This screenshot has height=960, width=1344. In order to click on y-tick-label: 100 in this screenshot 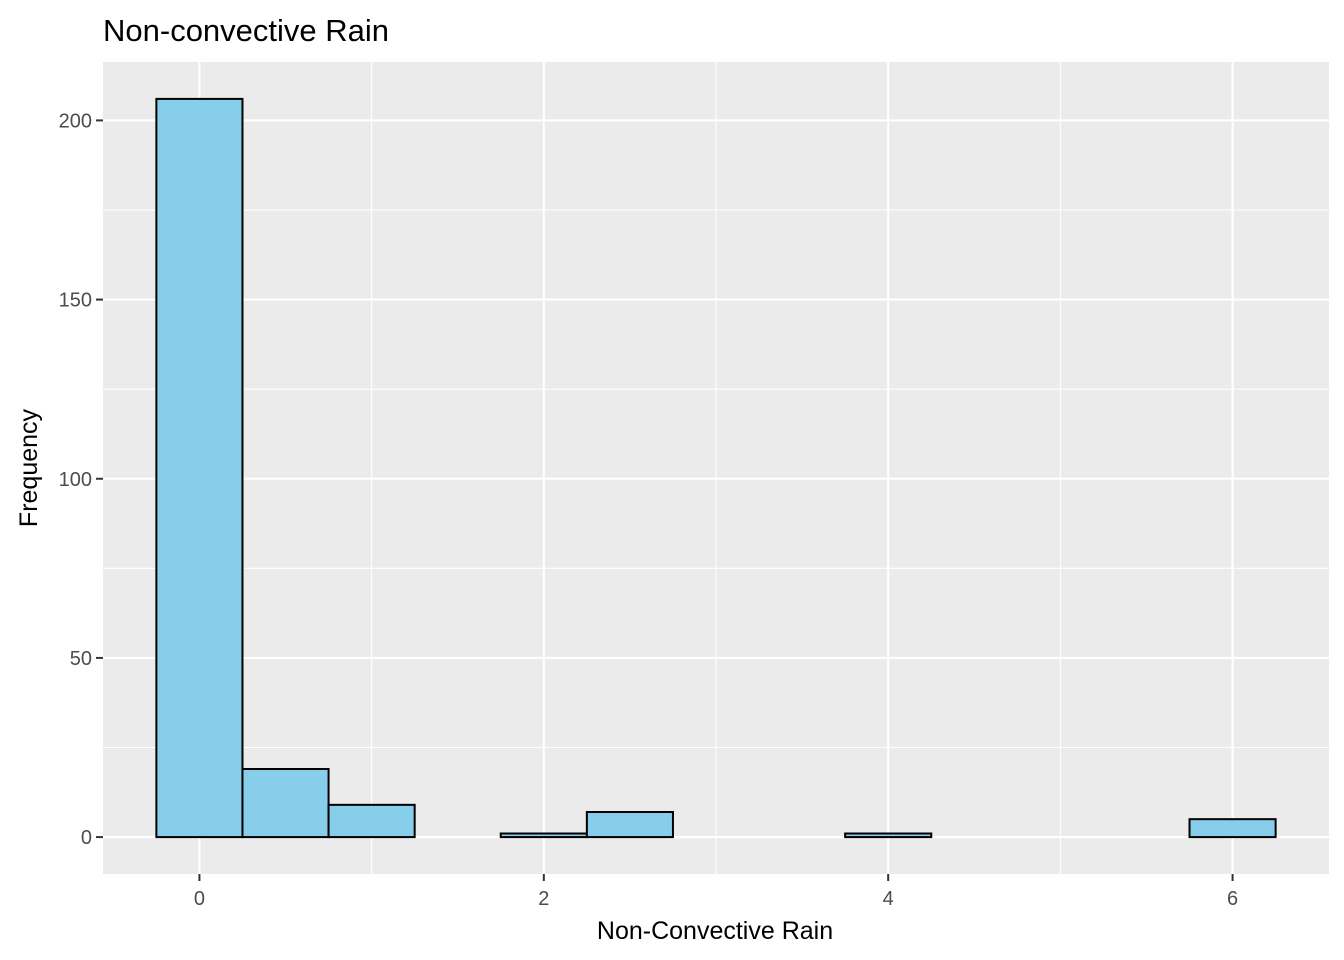, I will do `click(75, 480)`.